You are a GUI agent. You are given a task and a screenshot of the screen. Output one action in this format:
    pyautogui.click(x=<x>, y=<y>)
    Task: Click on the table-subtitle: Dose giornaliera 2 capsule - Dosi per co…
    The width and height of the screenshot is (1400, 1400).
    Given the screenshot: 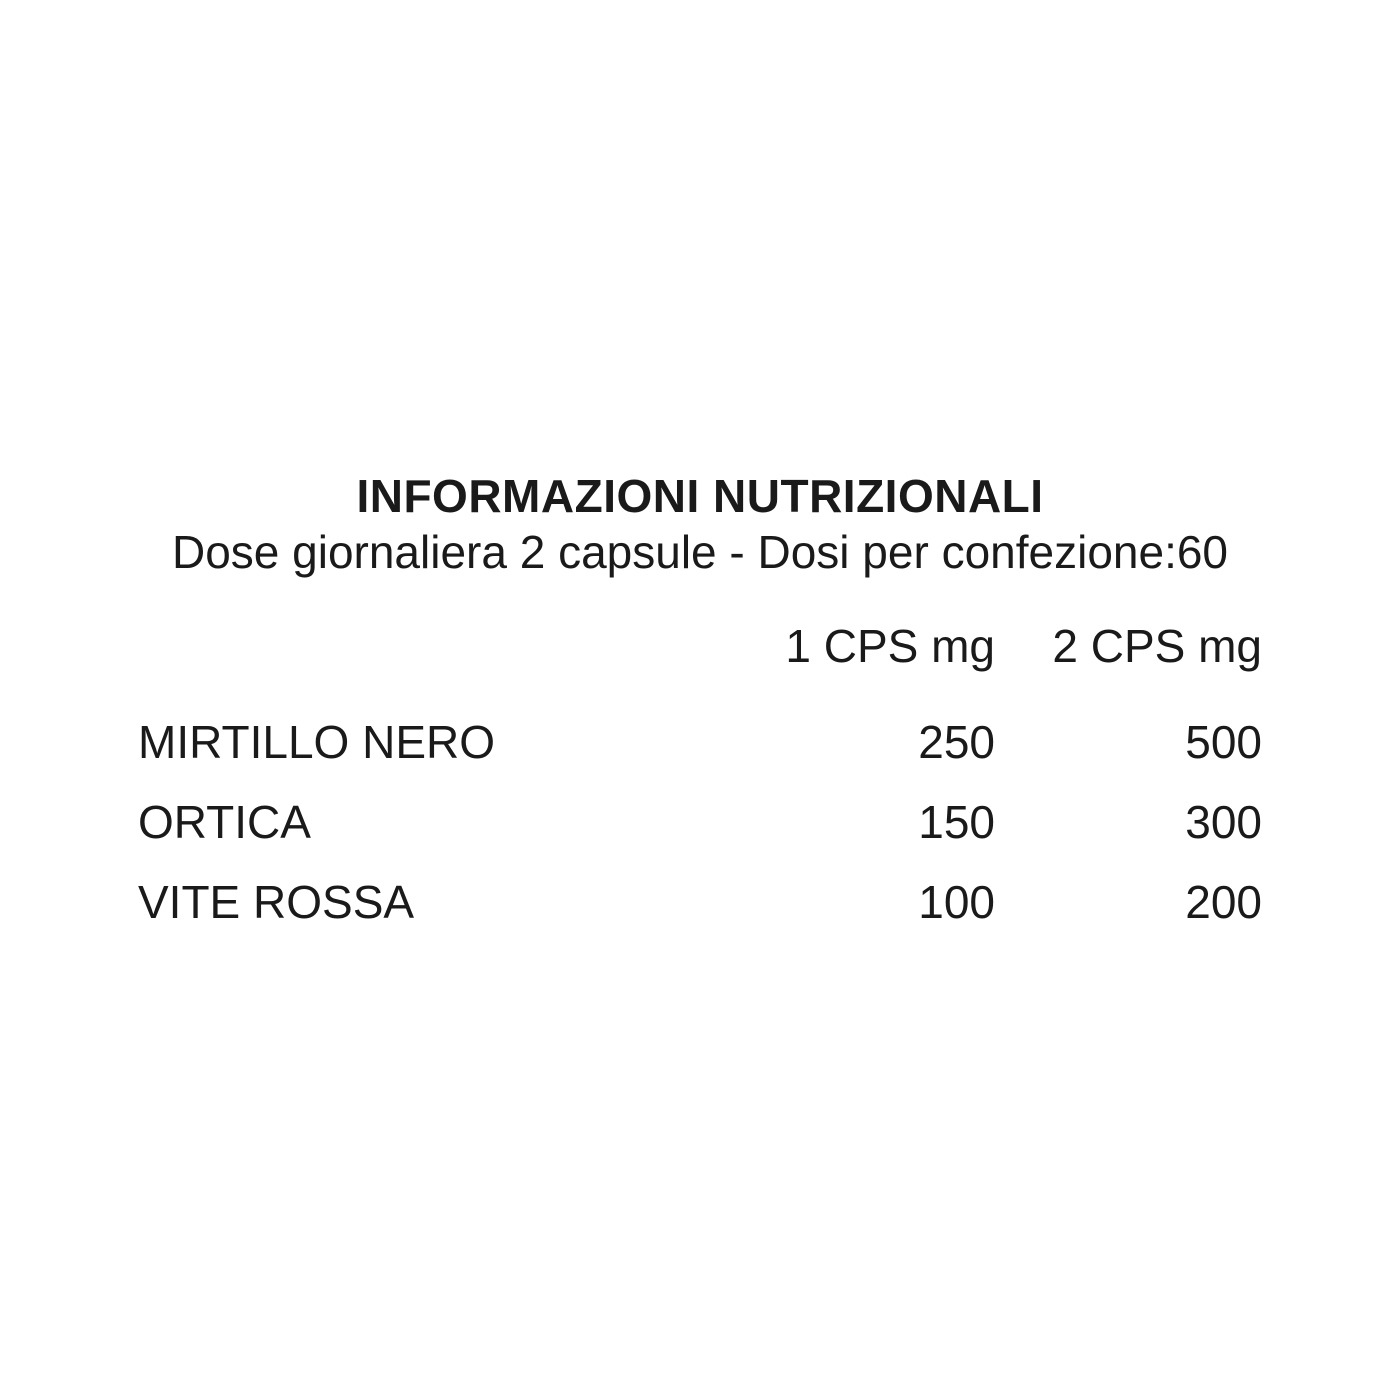 What is the action you would take?
    pyautogui.click(x=700, y=552)
    